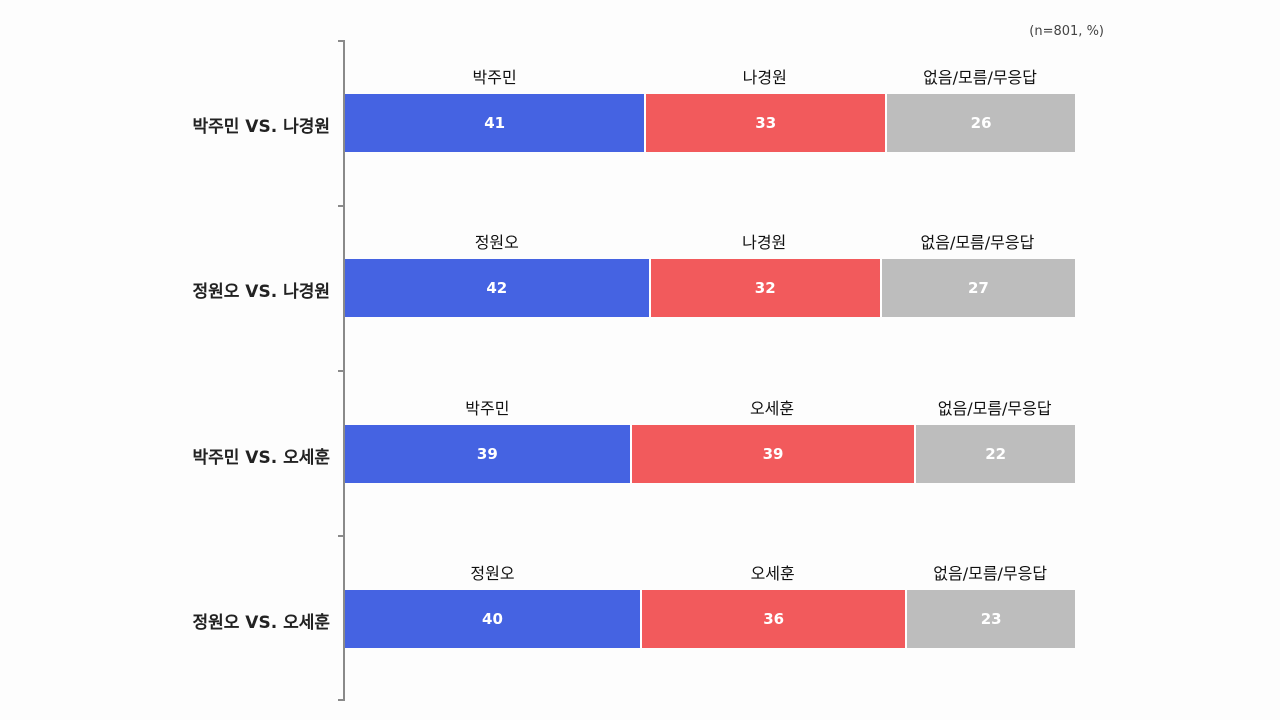 This screenshot has width=1280, height=720. I want to click on segment-candidate-b: 32, so click(764, 288).